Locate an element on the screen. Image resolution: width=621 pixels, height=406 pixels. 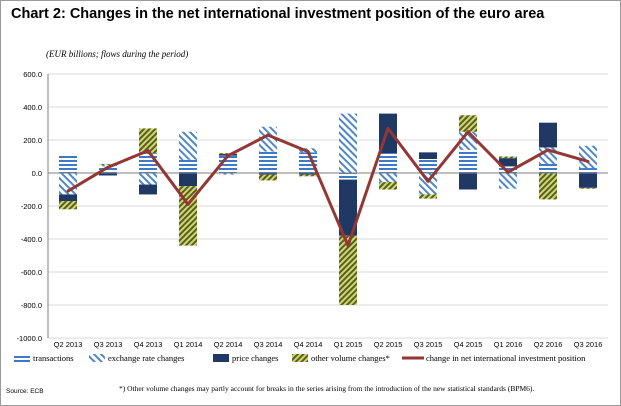
chart-subtitle: (EUR billions; flows during the period) is located at coordinates (117, 54).